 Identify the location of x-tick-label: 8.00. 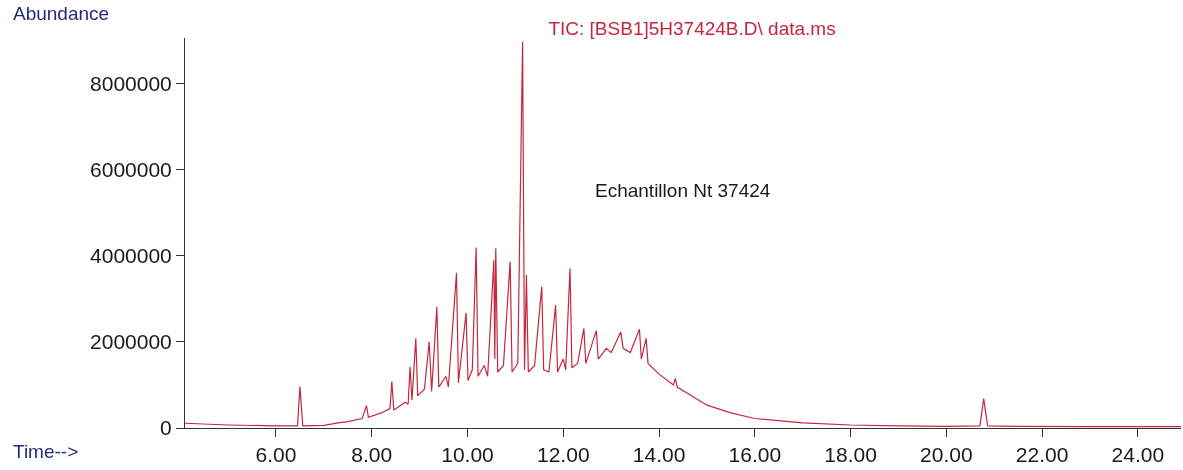
(372, 455).